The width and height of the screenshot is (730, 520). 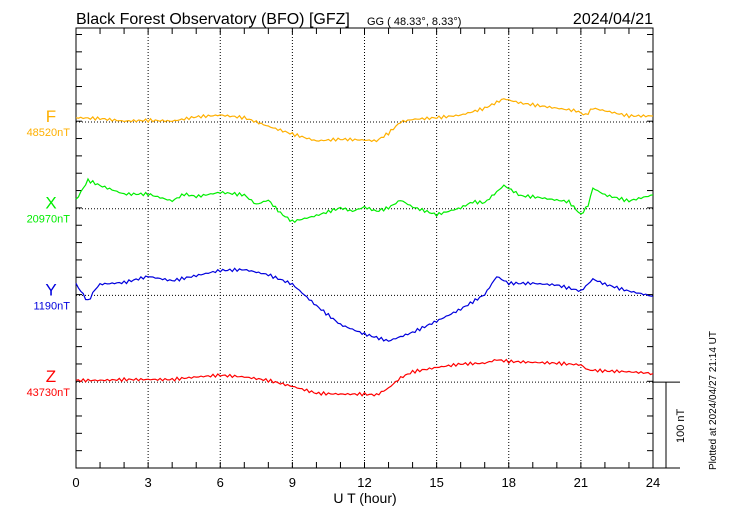 What do you see at coordinates (50, 289) in the screenshot?
I see `series-name-y: Y` at bounding box center [50, 289].